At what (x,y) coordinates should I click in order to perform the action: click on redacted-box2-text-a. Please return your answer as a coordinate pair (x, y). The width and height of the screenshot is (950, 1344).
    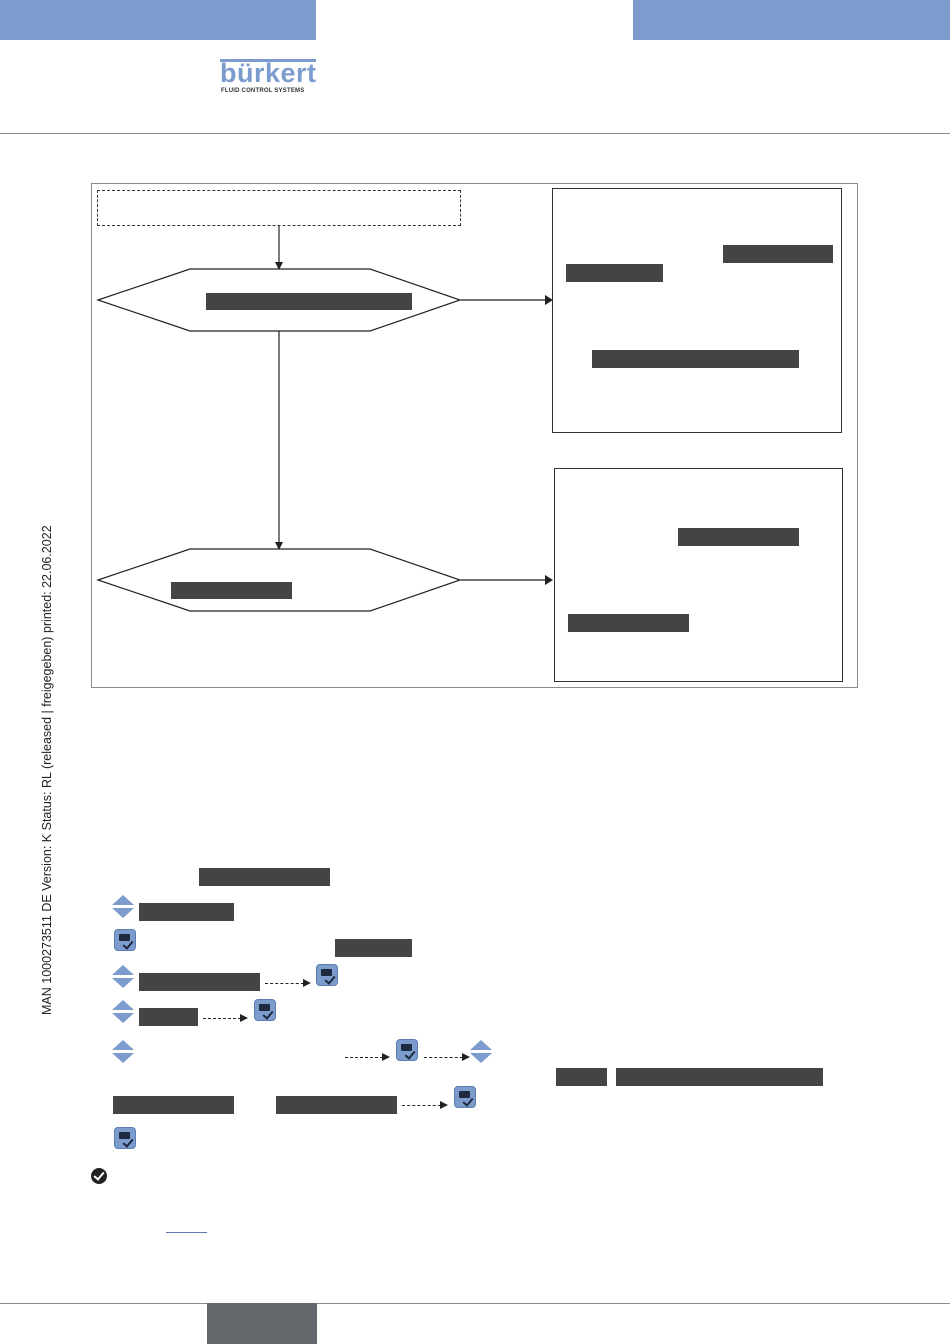
    Looking at the image, I should click on (738, 537).